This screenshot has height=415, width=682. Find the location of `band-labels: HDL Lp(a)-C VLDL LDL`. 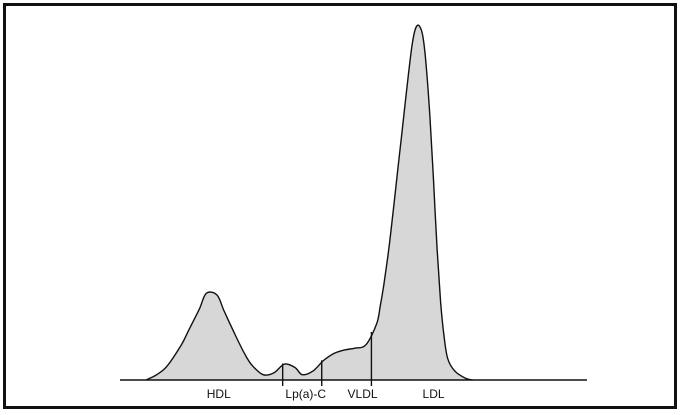

band-labels: HDL Lp(a)-C VLDL LDL is located at coordinates (326, 394).